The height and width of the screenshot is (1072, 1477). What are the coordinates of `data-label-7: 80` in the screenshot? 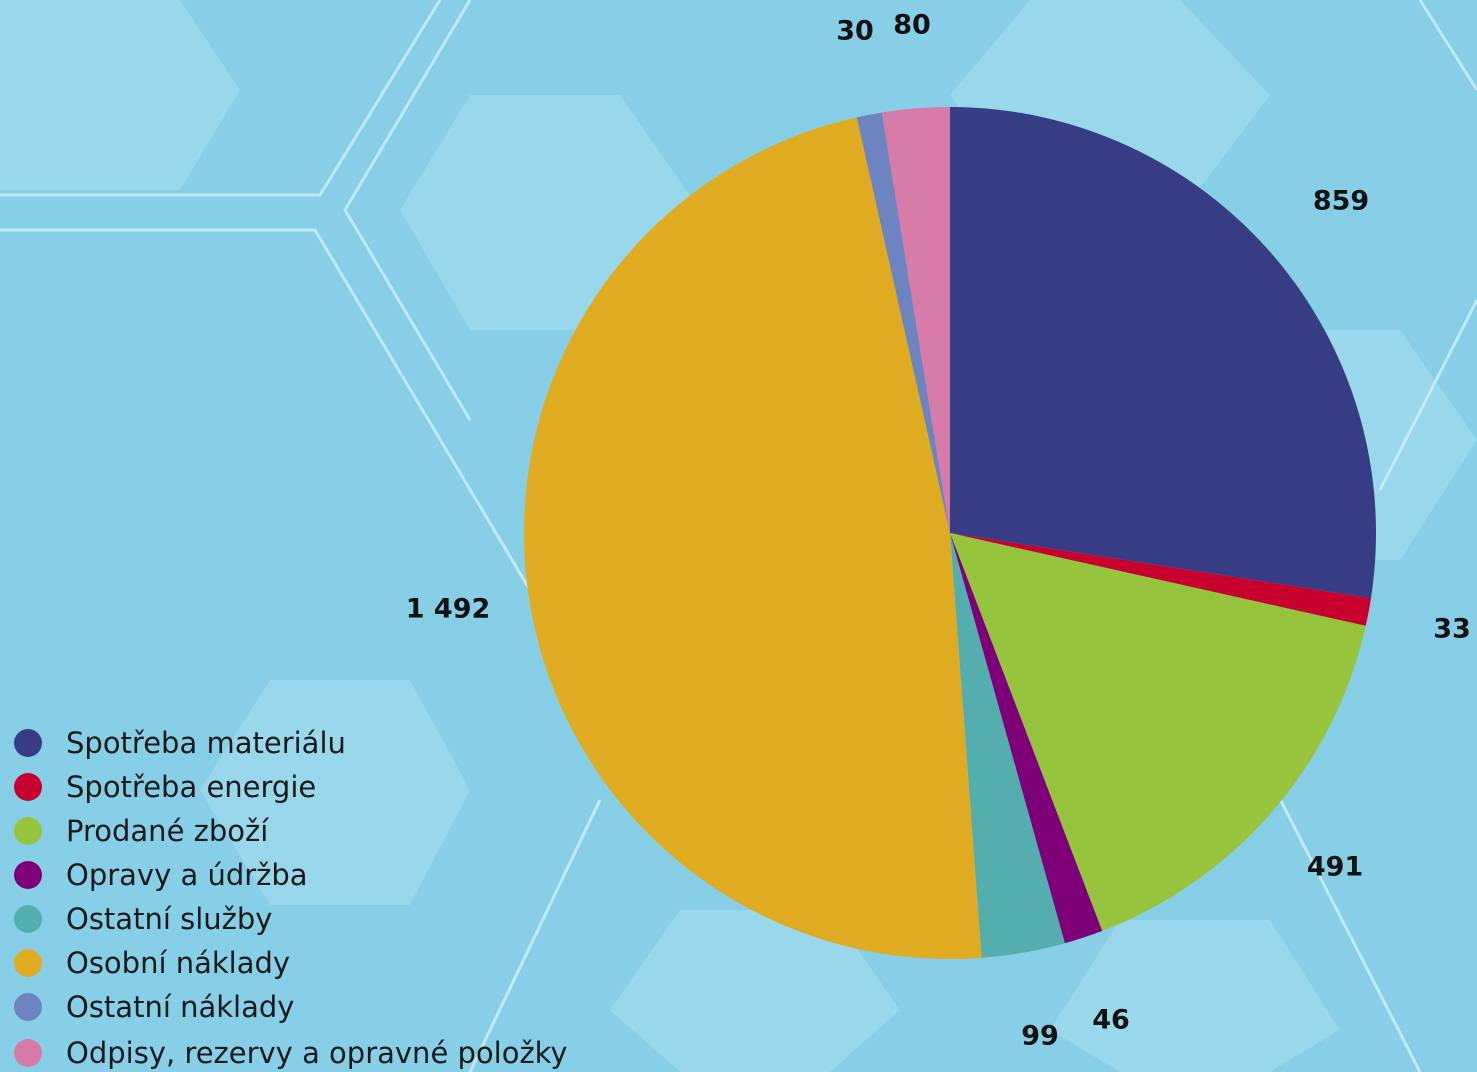 It's located at (912, 25).